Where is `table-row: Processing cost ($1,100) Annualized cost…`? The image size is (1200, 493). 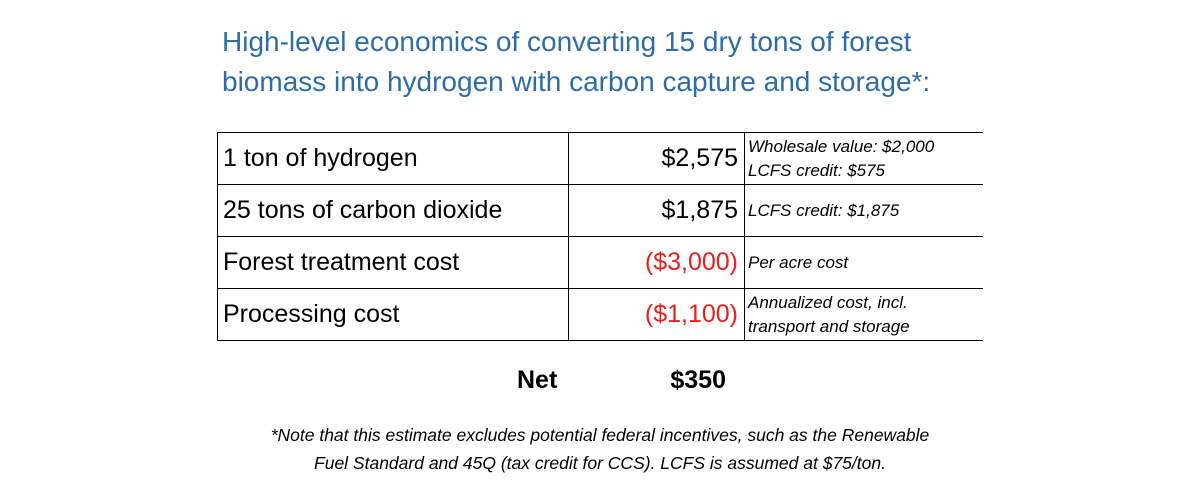
table-row: Processing cost ($1,100) Annualized cost… is located at coordinates (600, 314).